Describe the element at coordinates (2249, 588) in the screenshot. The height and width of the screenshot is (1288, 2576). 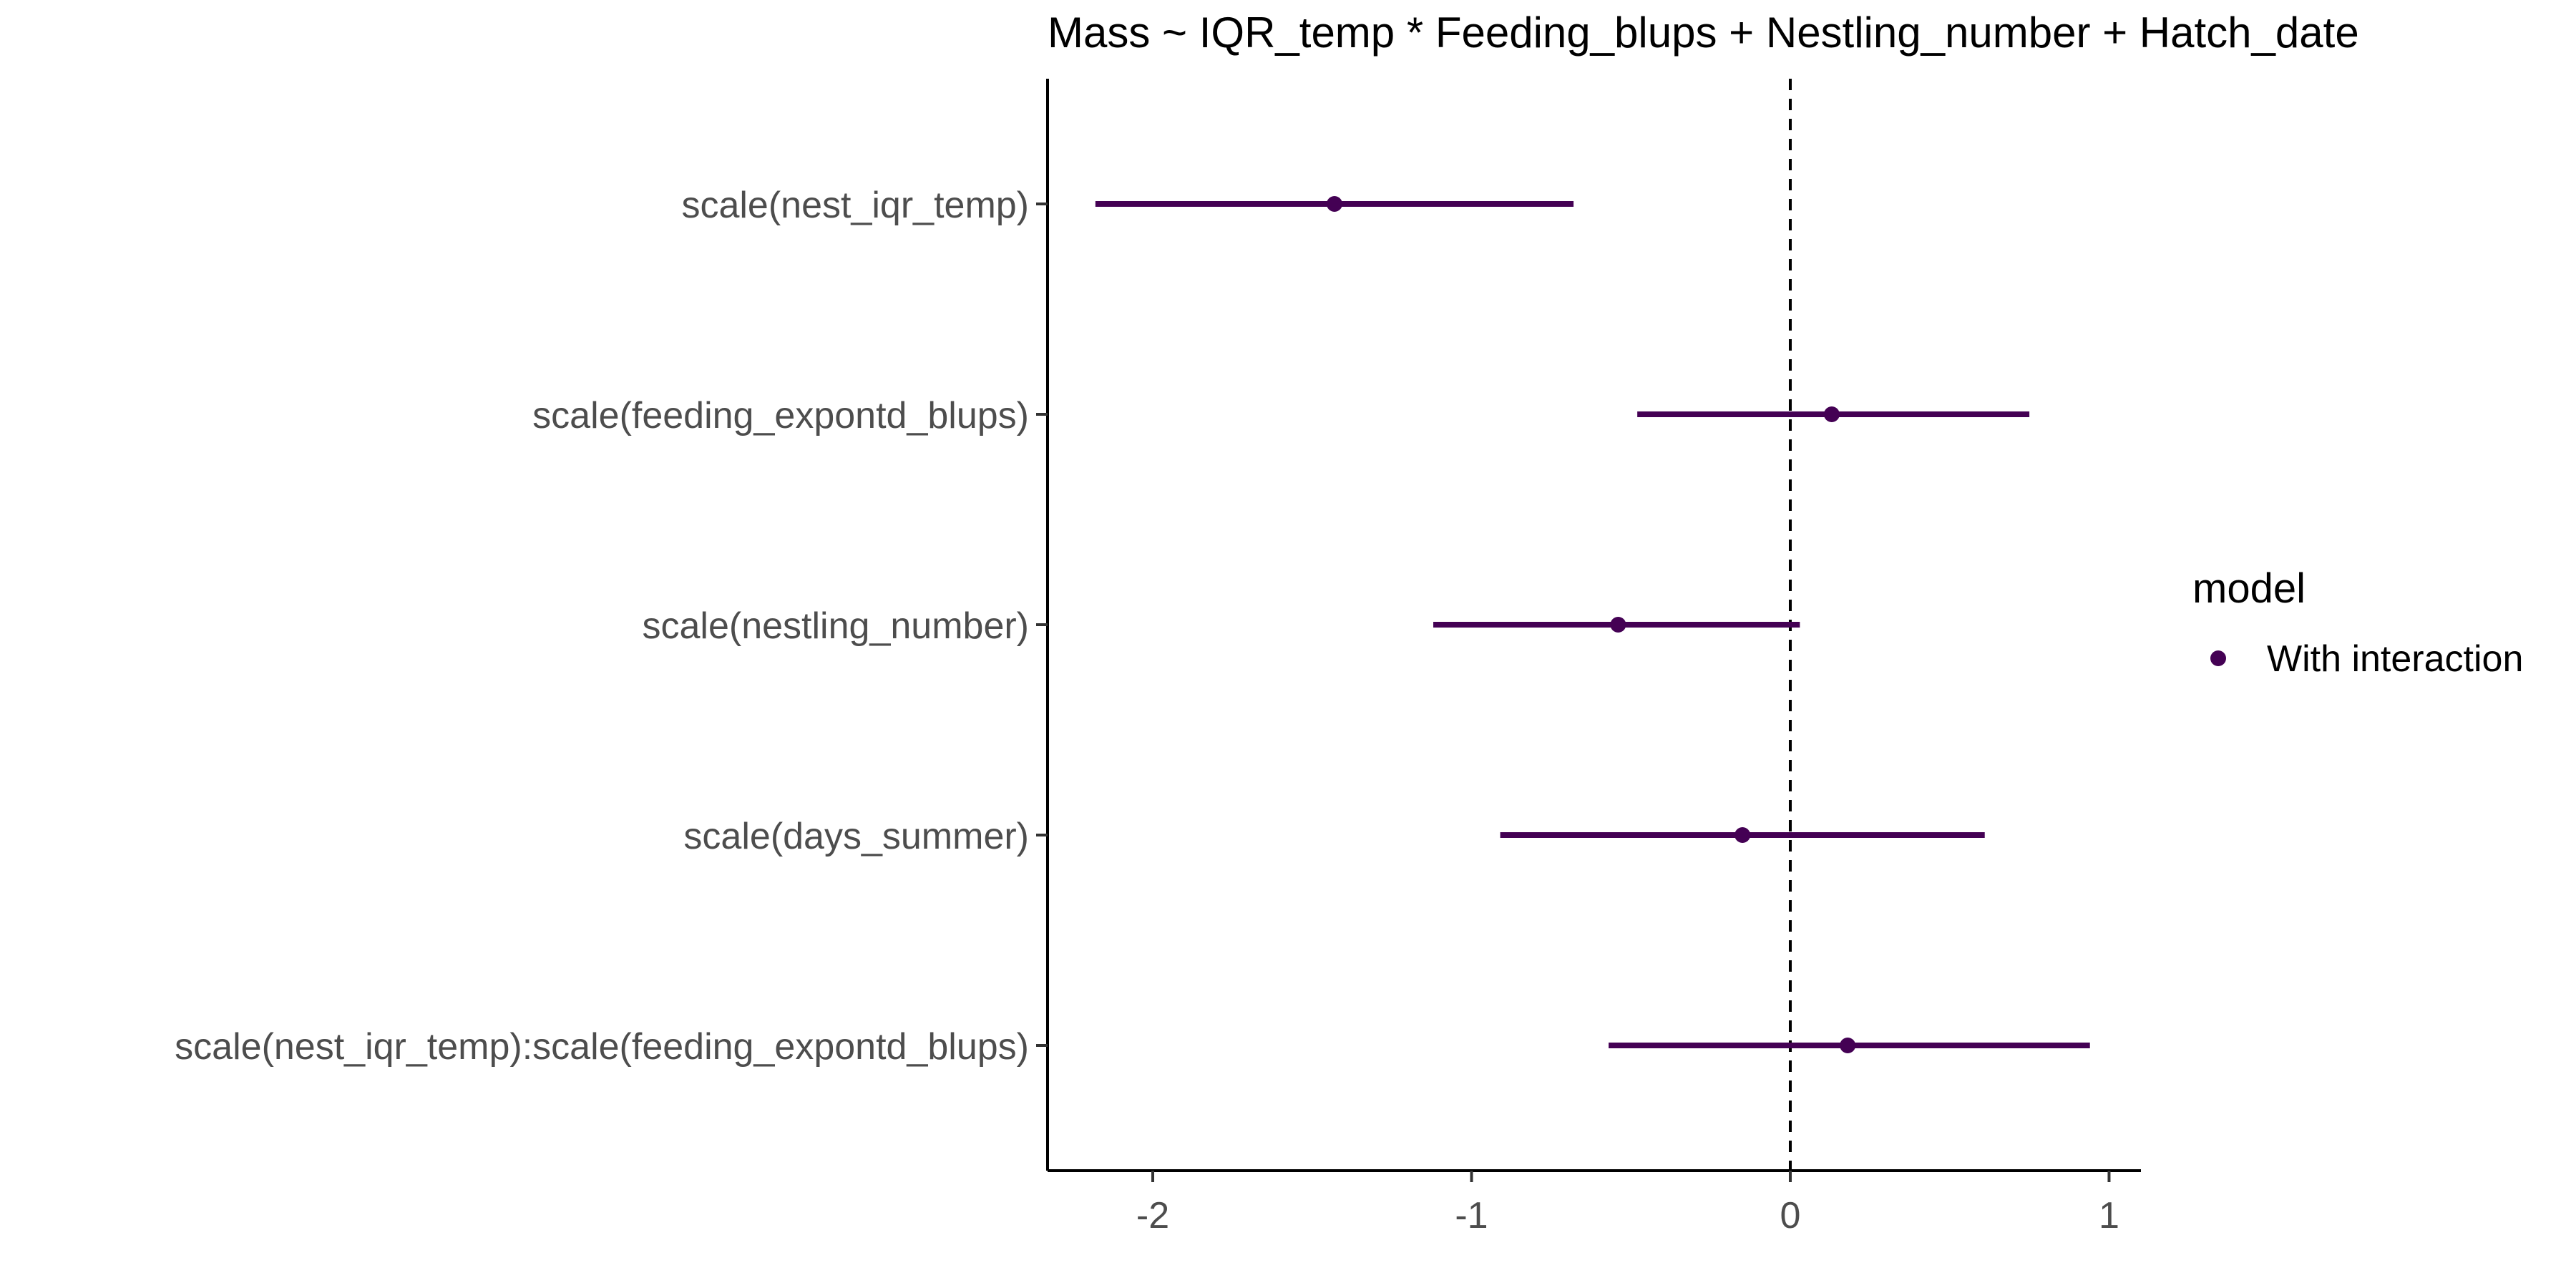
I see `legend-title: model` at that location.